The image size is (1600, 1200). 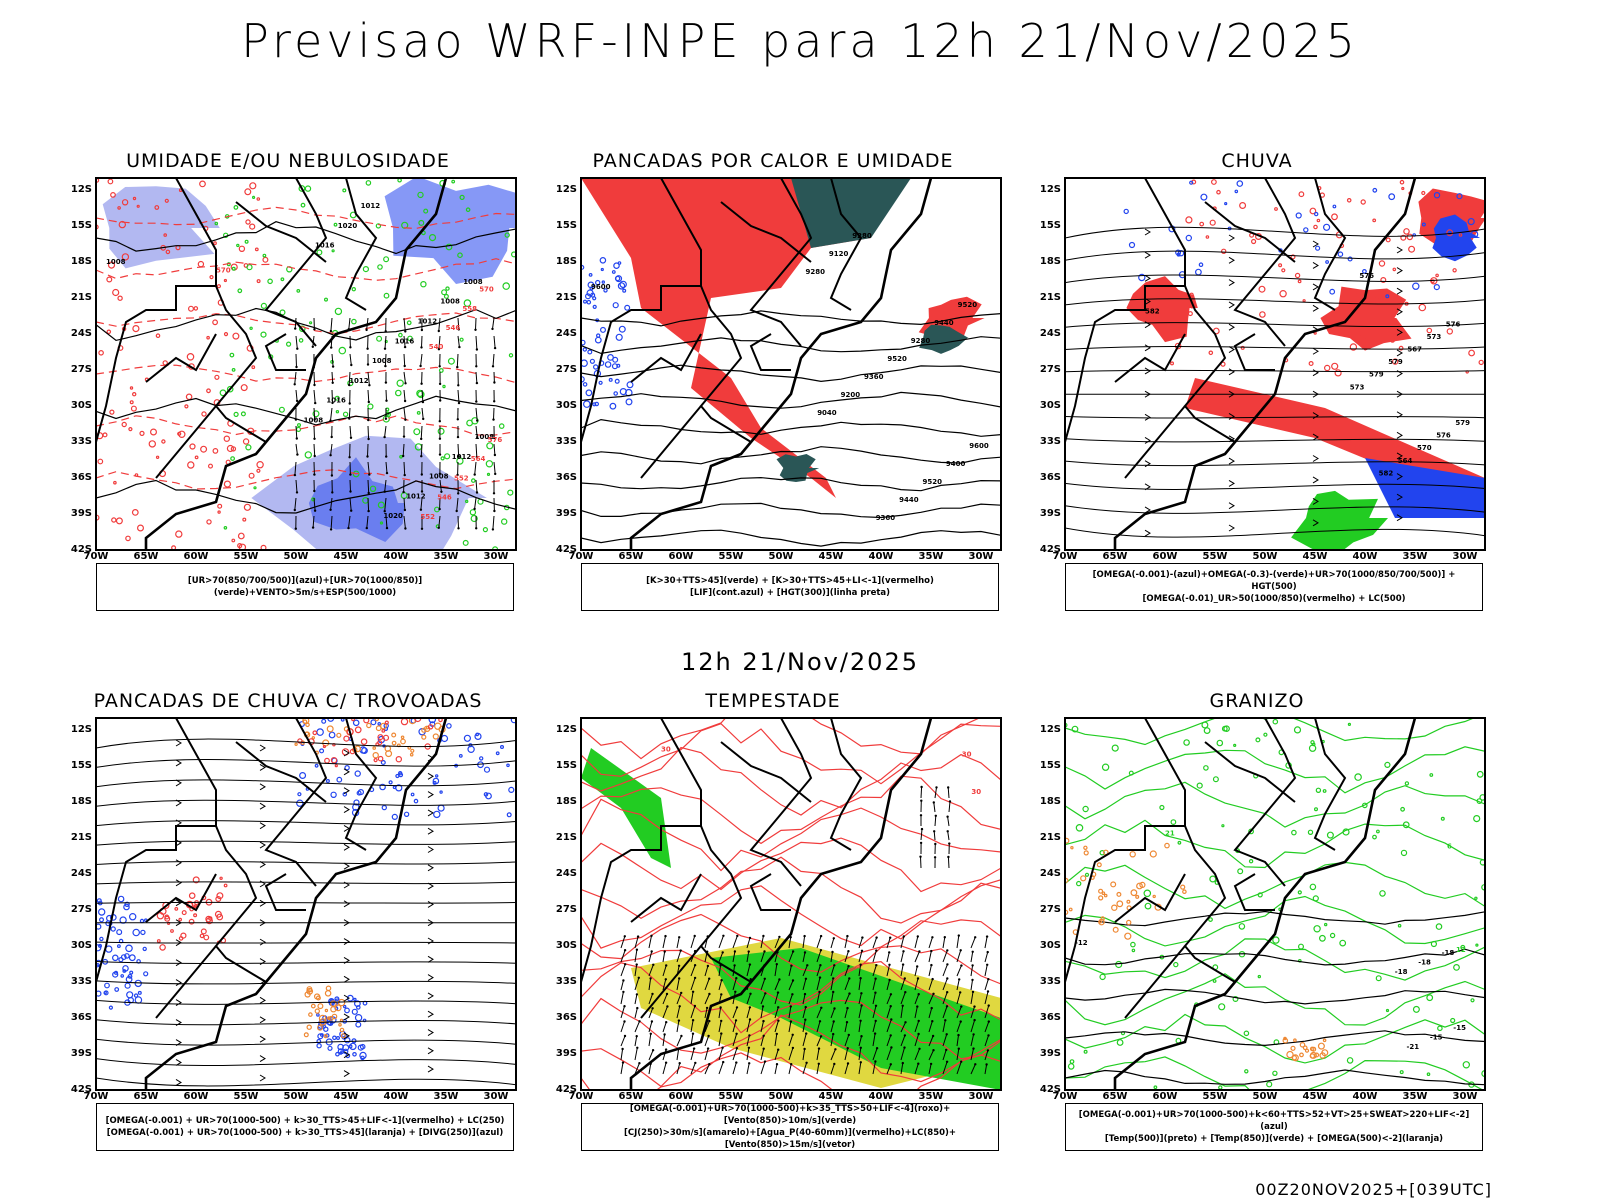 I want to click on map-border, so click(x=306, y=364).